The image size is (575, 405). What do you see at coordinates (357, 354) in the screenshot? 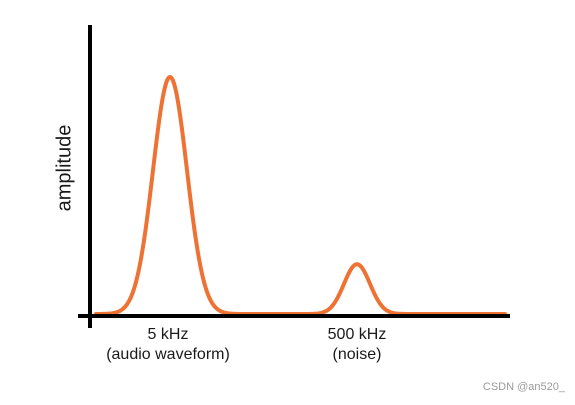
I see `peak-label-noise-description: (noise)` at bounding box center [357, 354].